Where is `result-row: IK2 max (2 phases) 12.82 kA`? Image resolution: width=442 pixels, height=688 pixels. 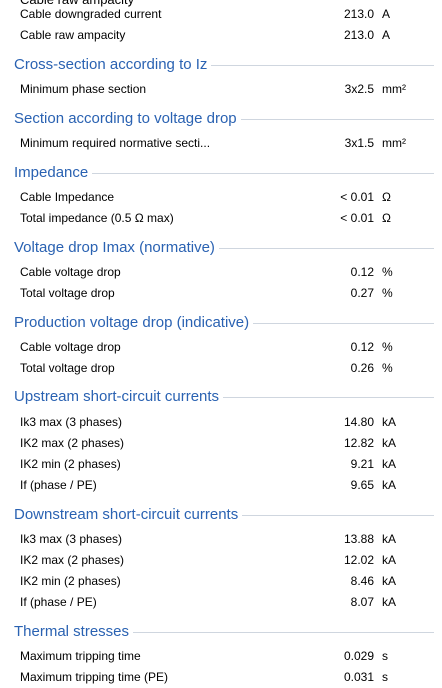
result-row: IK2 max (2 phases) 12.82 kA is located at coordinates (221, 443).